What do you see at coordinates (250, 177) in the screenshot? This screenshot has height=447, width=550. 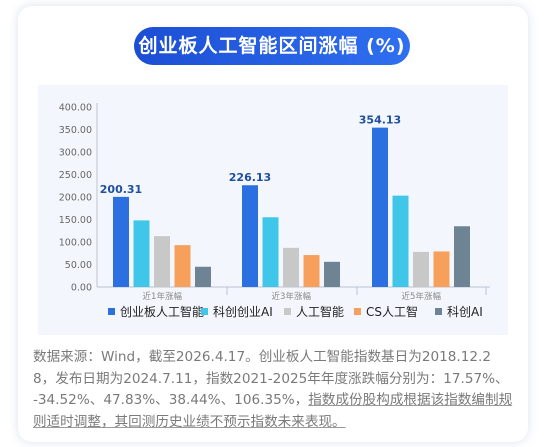 I see `data-label: 226.13` at bounding box center [250, 177].